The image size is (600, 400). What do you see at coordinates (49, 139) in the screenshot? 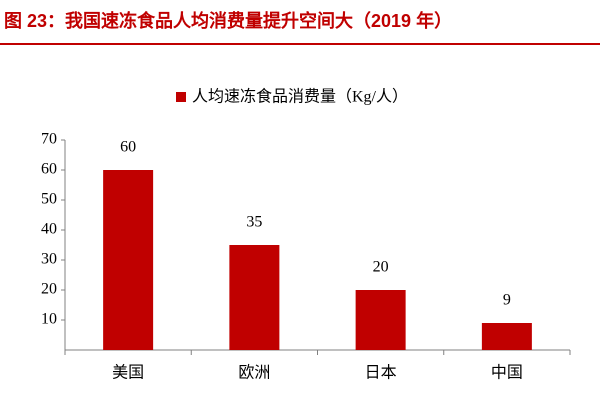
I see `y-tick-label: 70` at bounding box center [49, 139].